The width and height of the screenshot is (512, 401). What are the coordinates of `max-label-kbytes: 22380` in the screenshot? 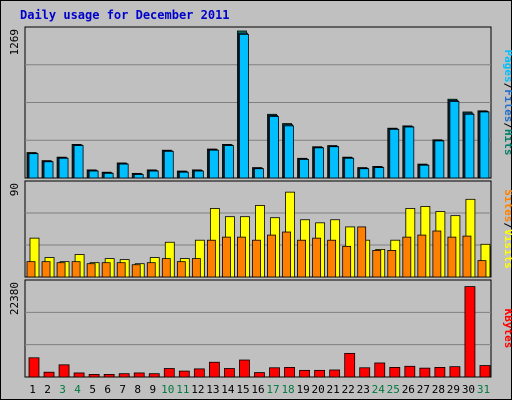 It's located at (14, 298).